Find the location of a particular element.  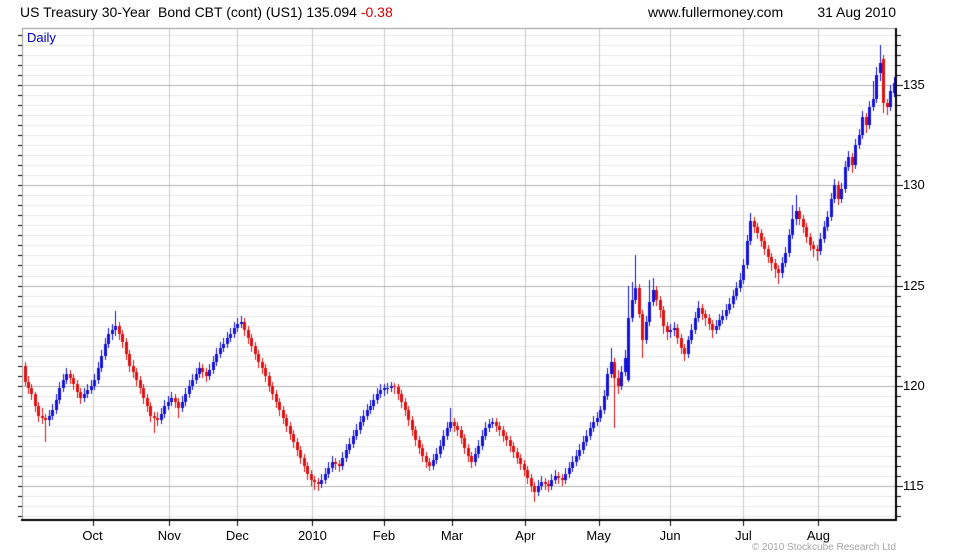

x-axis-label-feb: Feb is located at coordinates (384, 535).